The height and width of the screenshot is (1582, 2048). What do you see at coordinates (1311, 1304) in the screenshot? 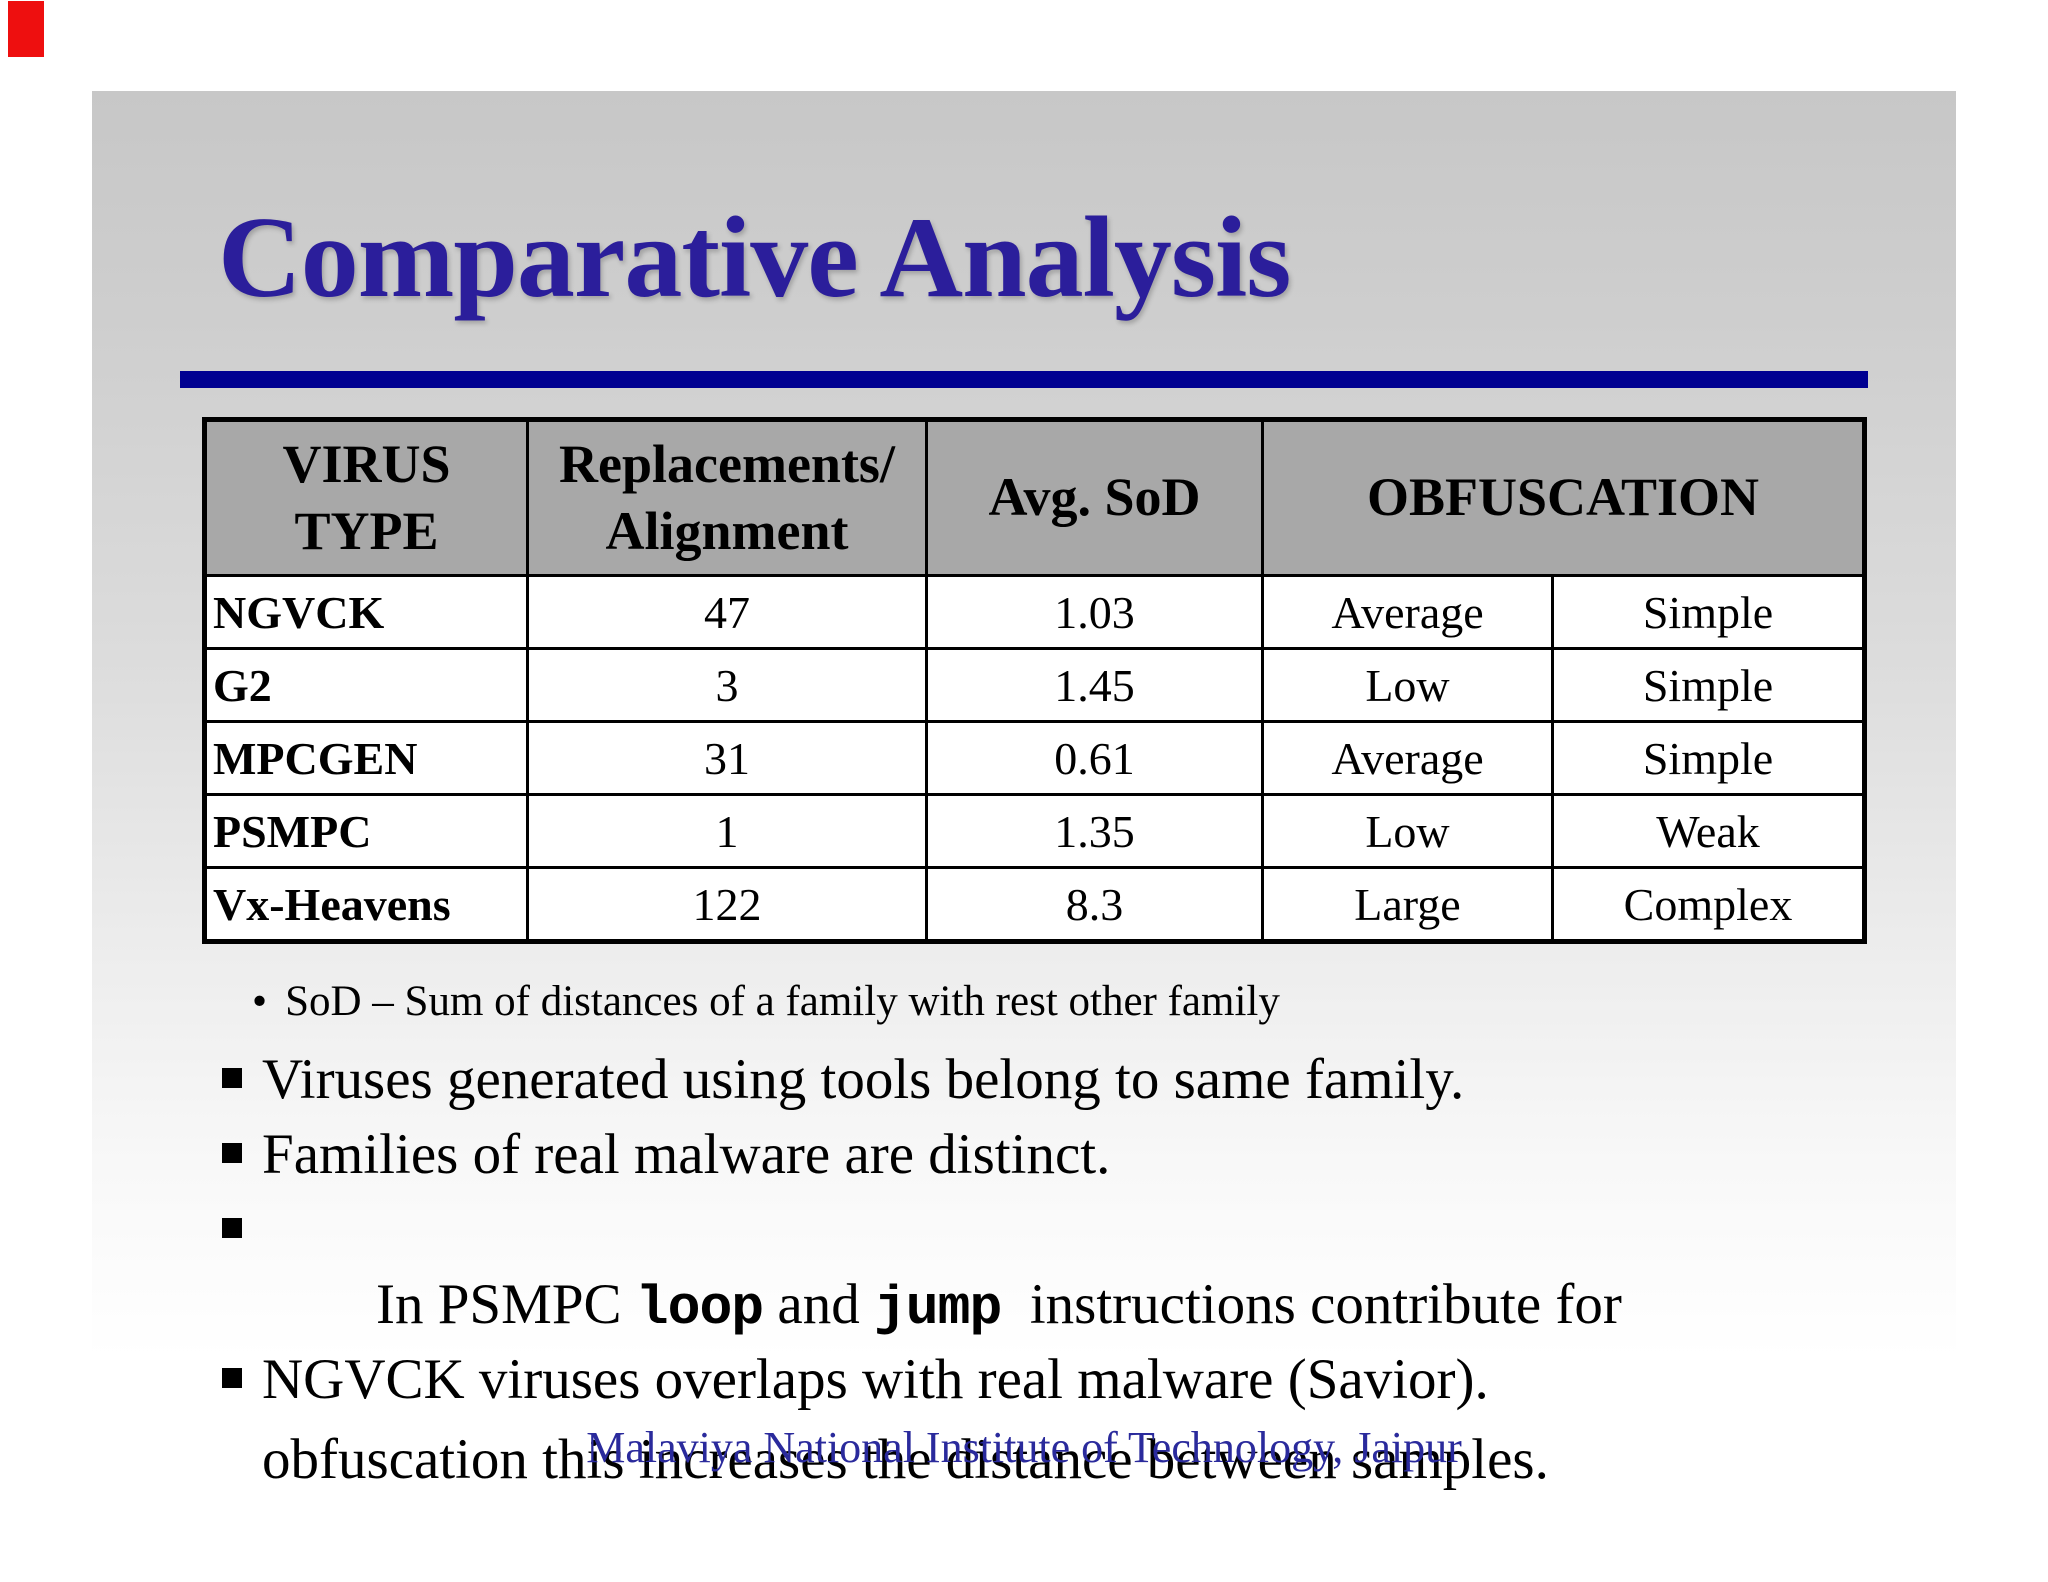
I see `bullet-text-suffix: instructions contribute for` at bounding box center [1311, 1304].